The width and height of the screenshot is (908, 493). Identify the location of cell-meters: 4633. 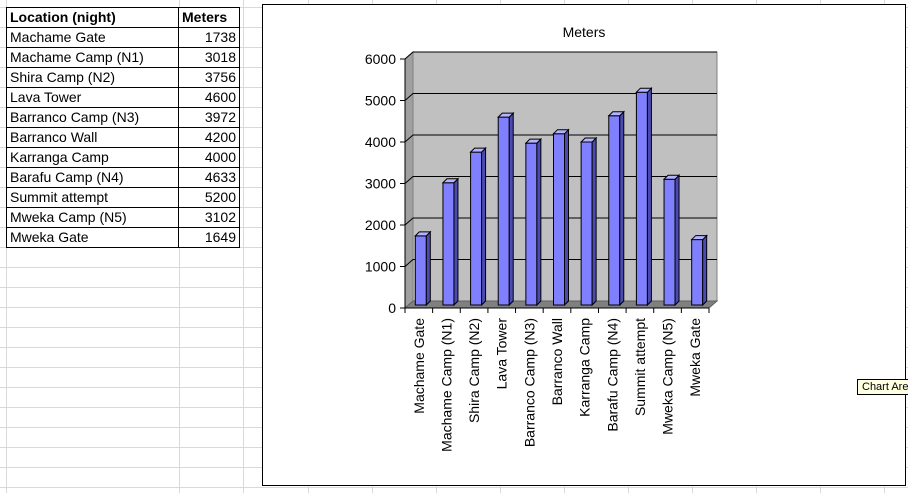
(209, 177).